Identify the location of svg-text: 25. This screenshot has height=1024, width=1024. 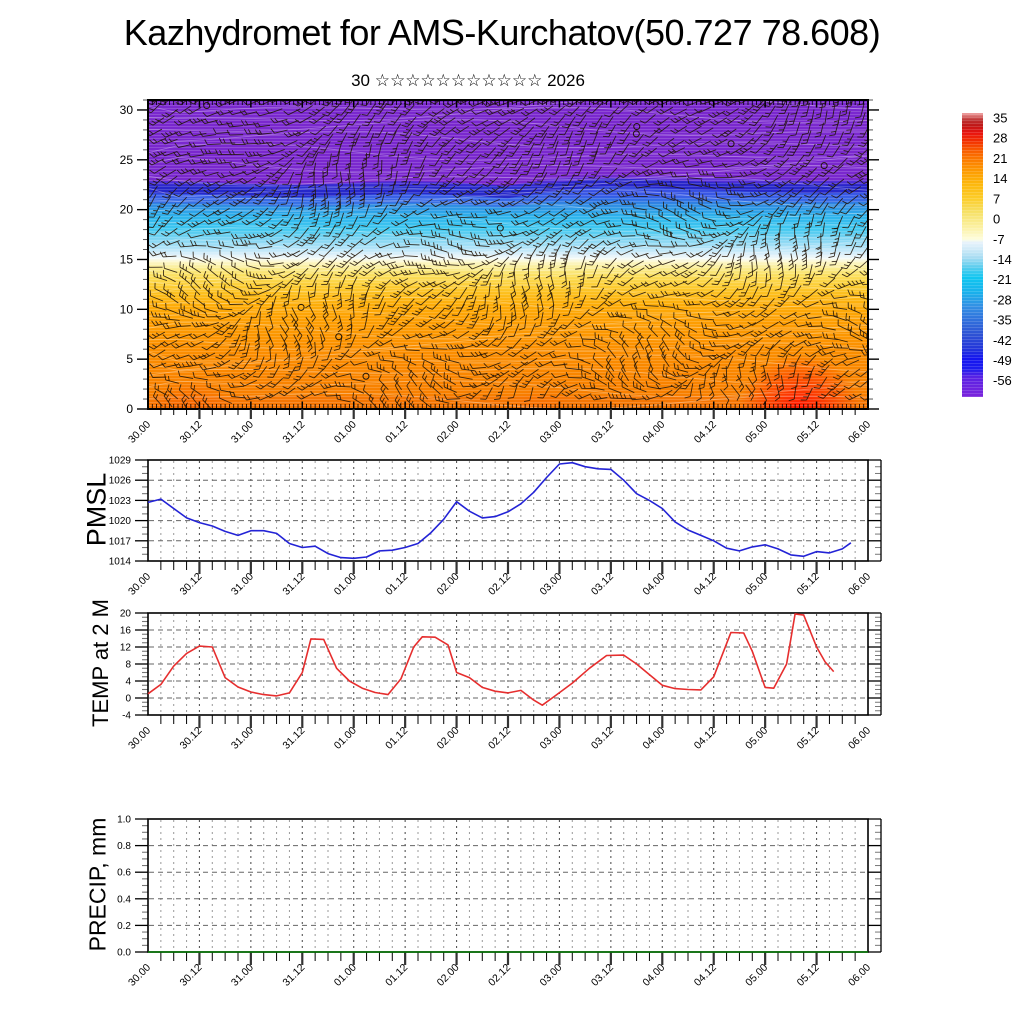
(127, 160).